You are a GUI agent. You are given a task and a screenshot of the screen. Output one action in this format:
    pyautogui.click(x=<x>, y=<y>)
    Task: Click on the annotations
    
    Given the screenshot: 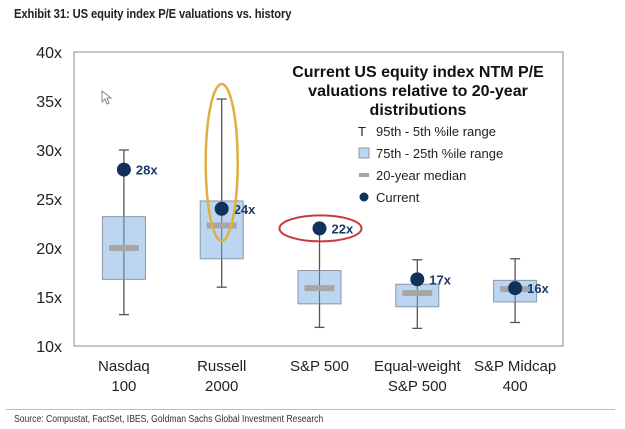 What is the action you would take?
    pyautogui.click(x=283, y=162)
    